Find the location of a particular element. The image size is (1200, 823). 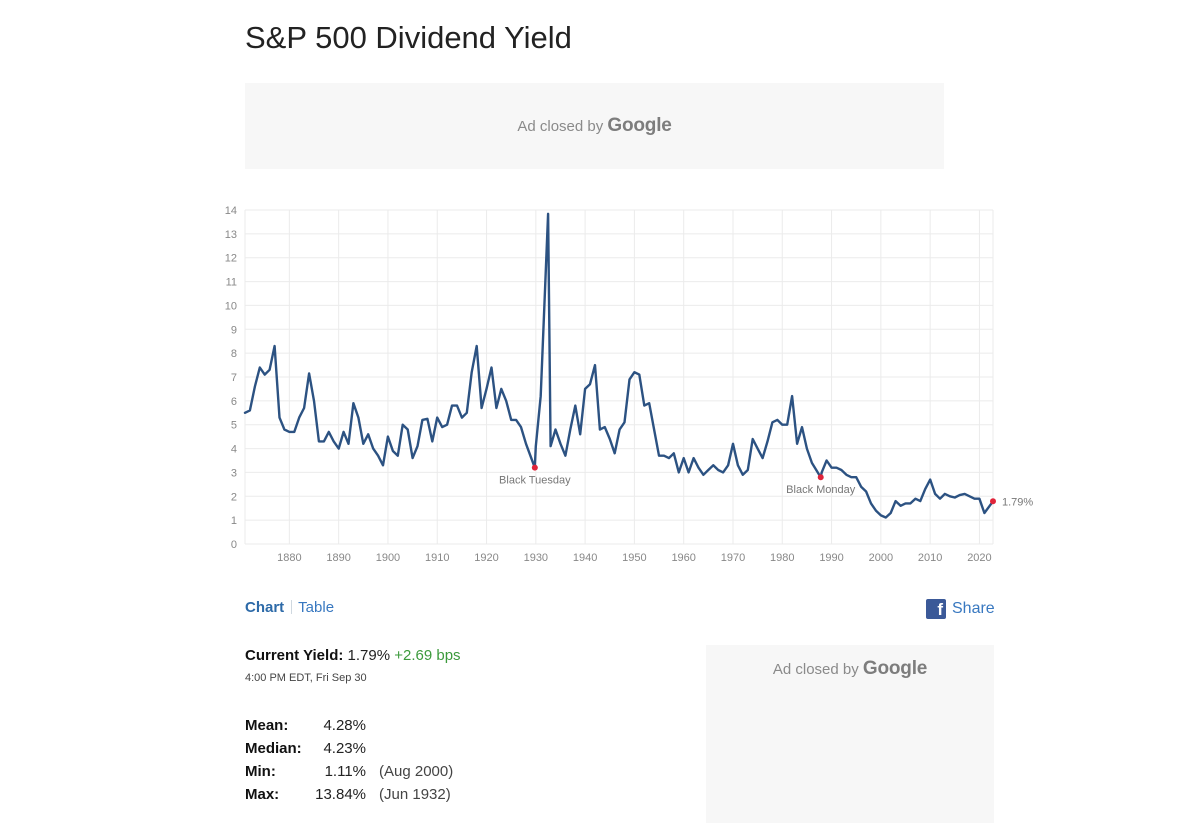

x-tick-label: 1920 is located at coordinates (486, 558).